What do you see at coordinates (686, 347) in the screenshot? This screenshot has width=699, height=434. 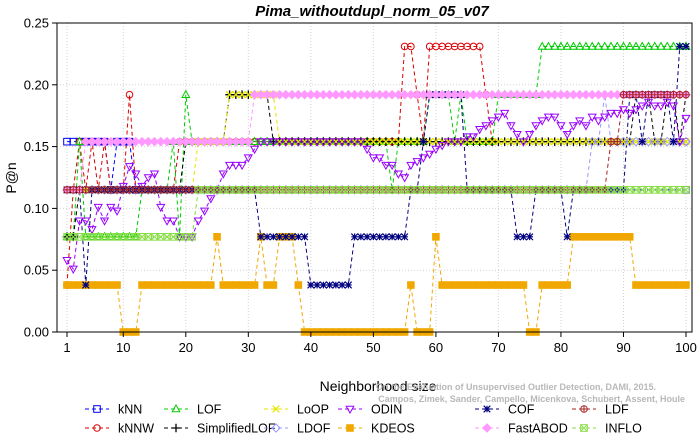 I see `x-tick-label: 100` at bounding box center [686, 347].